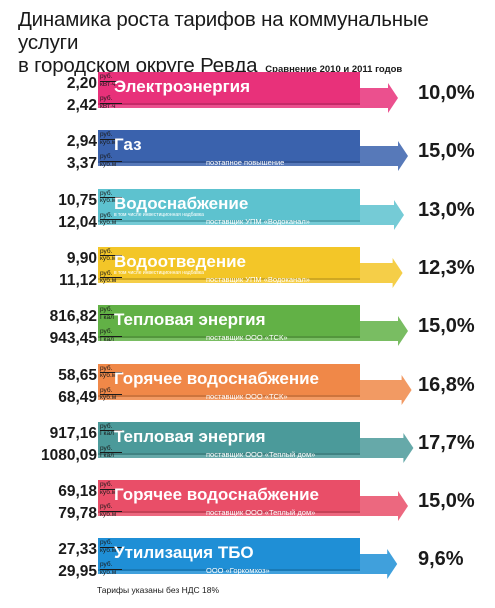  Describe the element at coordinates (77, 375) in the screenshot. I see `value-2010: 58,65` at that location.